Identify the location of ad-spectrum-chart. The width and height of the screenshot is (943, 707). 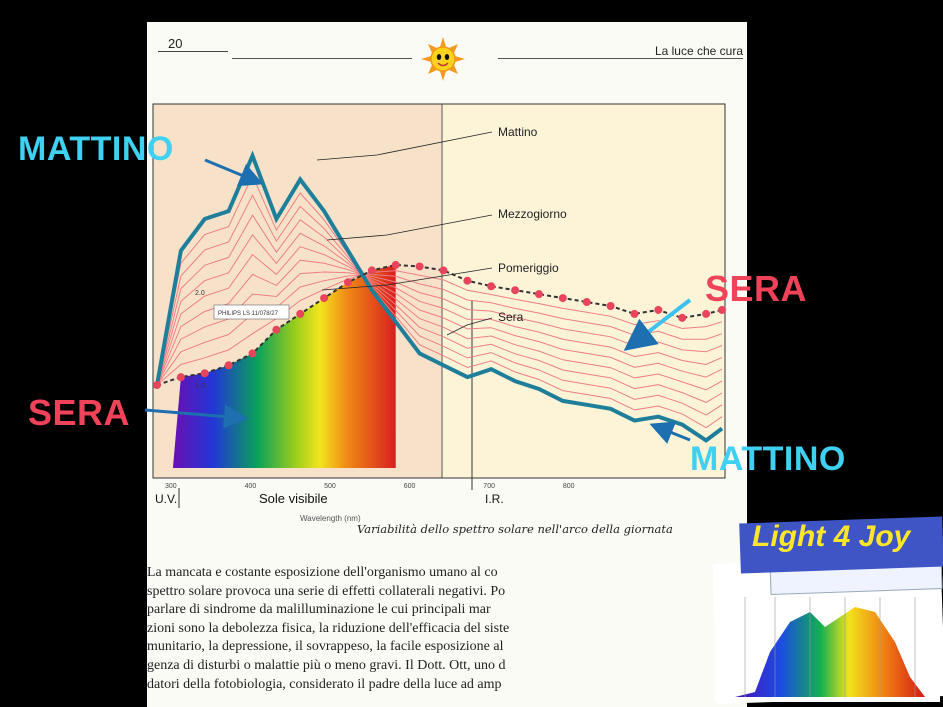
(827, 647).